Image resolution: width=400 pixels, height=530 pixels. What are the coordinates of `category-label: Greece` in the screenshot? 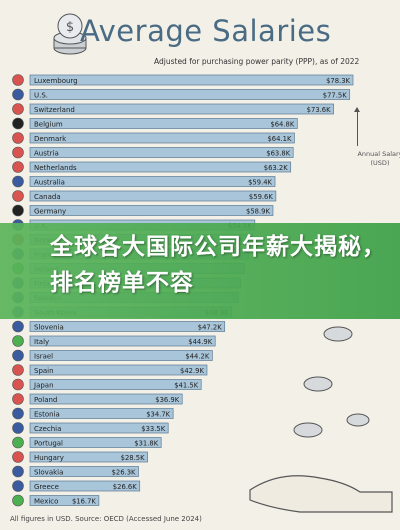 It's located at (46, 487).